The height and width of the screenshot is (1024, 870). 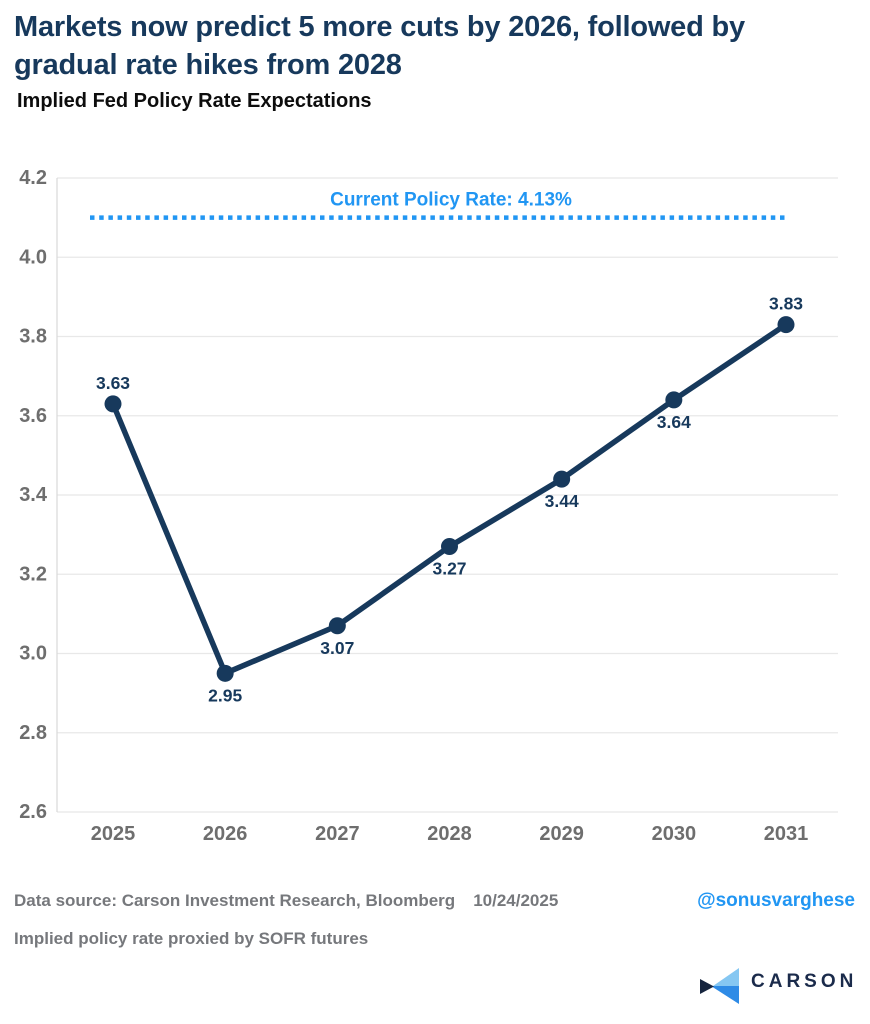 What do you see at coordinates (707, 986) in the screenshot?
I see `logo-triangle-dark` at bounding box center [707, 986].